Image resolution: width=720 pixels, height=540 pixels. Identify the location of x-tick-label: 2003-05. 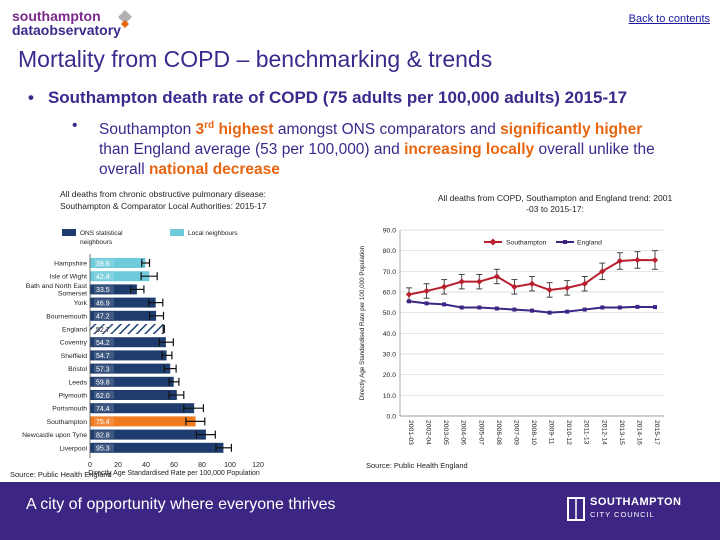
(445, 432).